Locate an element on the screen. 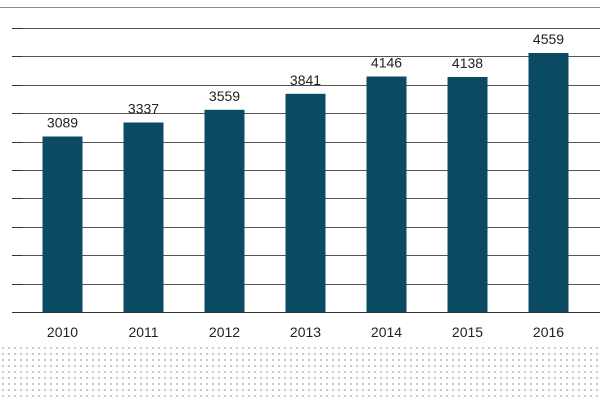 The width and height of the screenshot is (600, 400). data-label-2013: 3841 is located at coordinates (305, 80).